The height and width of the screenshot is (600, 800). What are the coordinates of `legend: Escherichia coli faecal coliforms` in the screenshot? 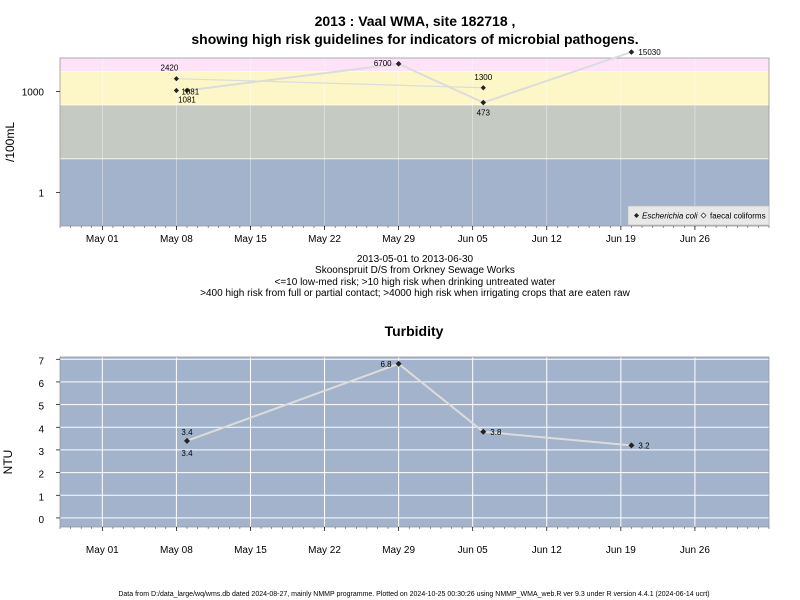 It's located at (698, 215).